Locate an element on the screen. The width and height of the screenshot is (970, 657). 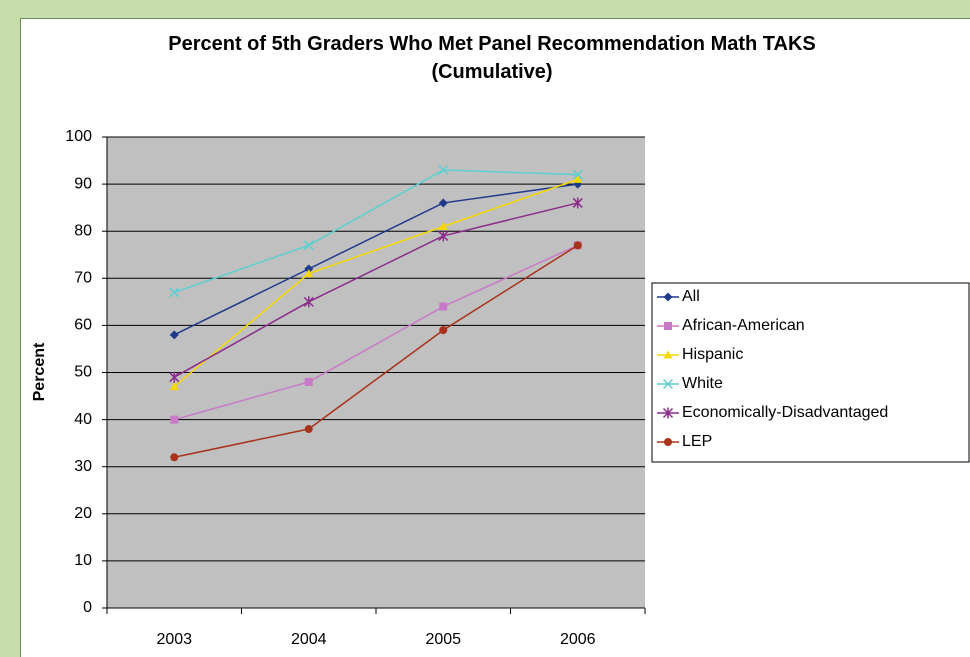
y-tick-label: 100 is located at coordinates (78, 136).